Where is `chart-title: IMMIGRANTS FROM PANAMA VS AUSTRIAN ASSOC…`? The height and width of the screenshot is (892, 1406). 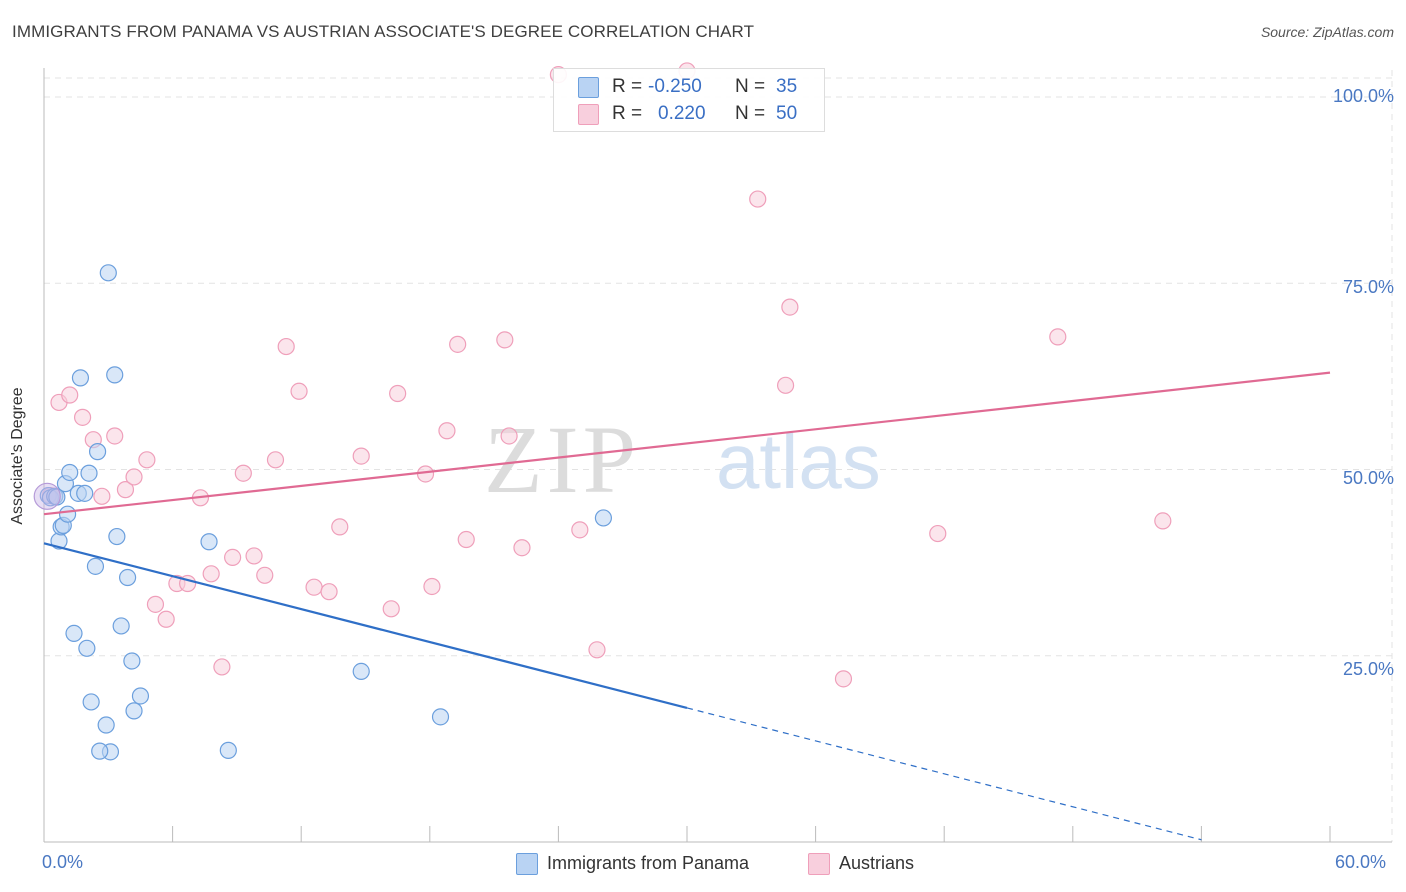
chart-title: IMMIGRANTS FROM PANAMA VS AUSTRIAN ASSOC… is located at coordinates (383, 31).